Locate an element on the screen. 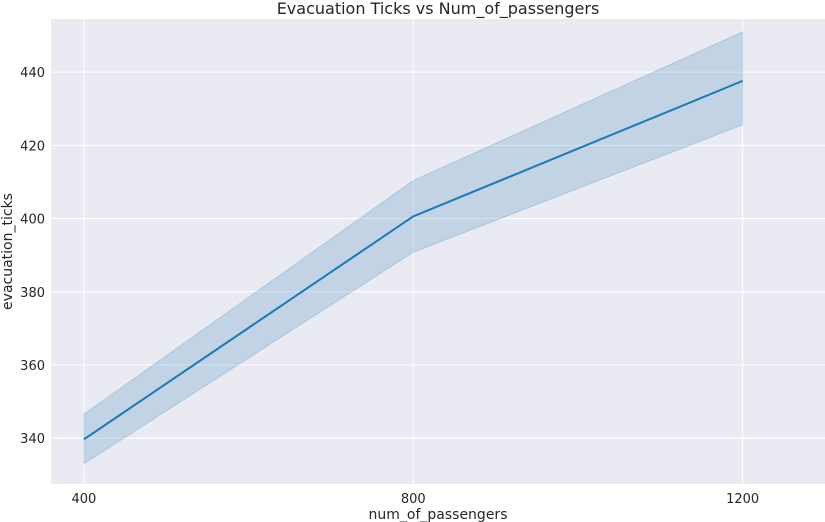  y-tick-label: 420 is located at coordinates (32, 146).